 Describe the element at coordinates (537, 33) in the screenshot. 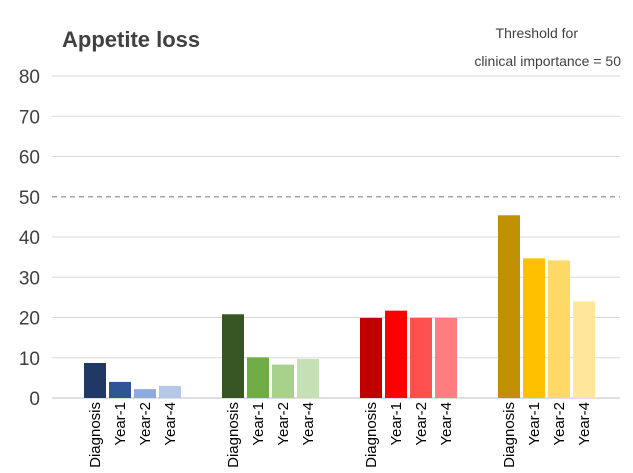

I see `threshold-label-line1: Threshold for` at that location.